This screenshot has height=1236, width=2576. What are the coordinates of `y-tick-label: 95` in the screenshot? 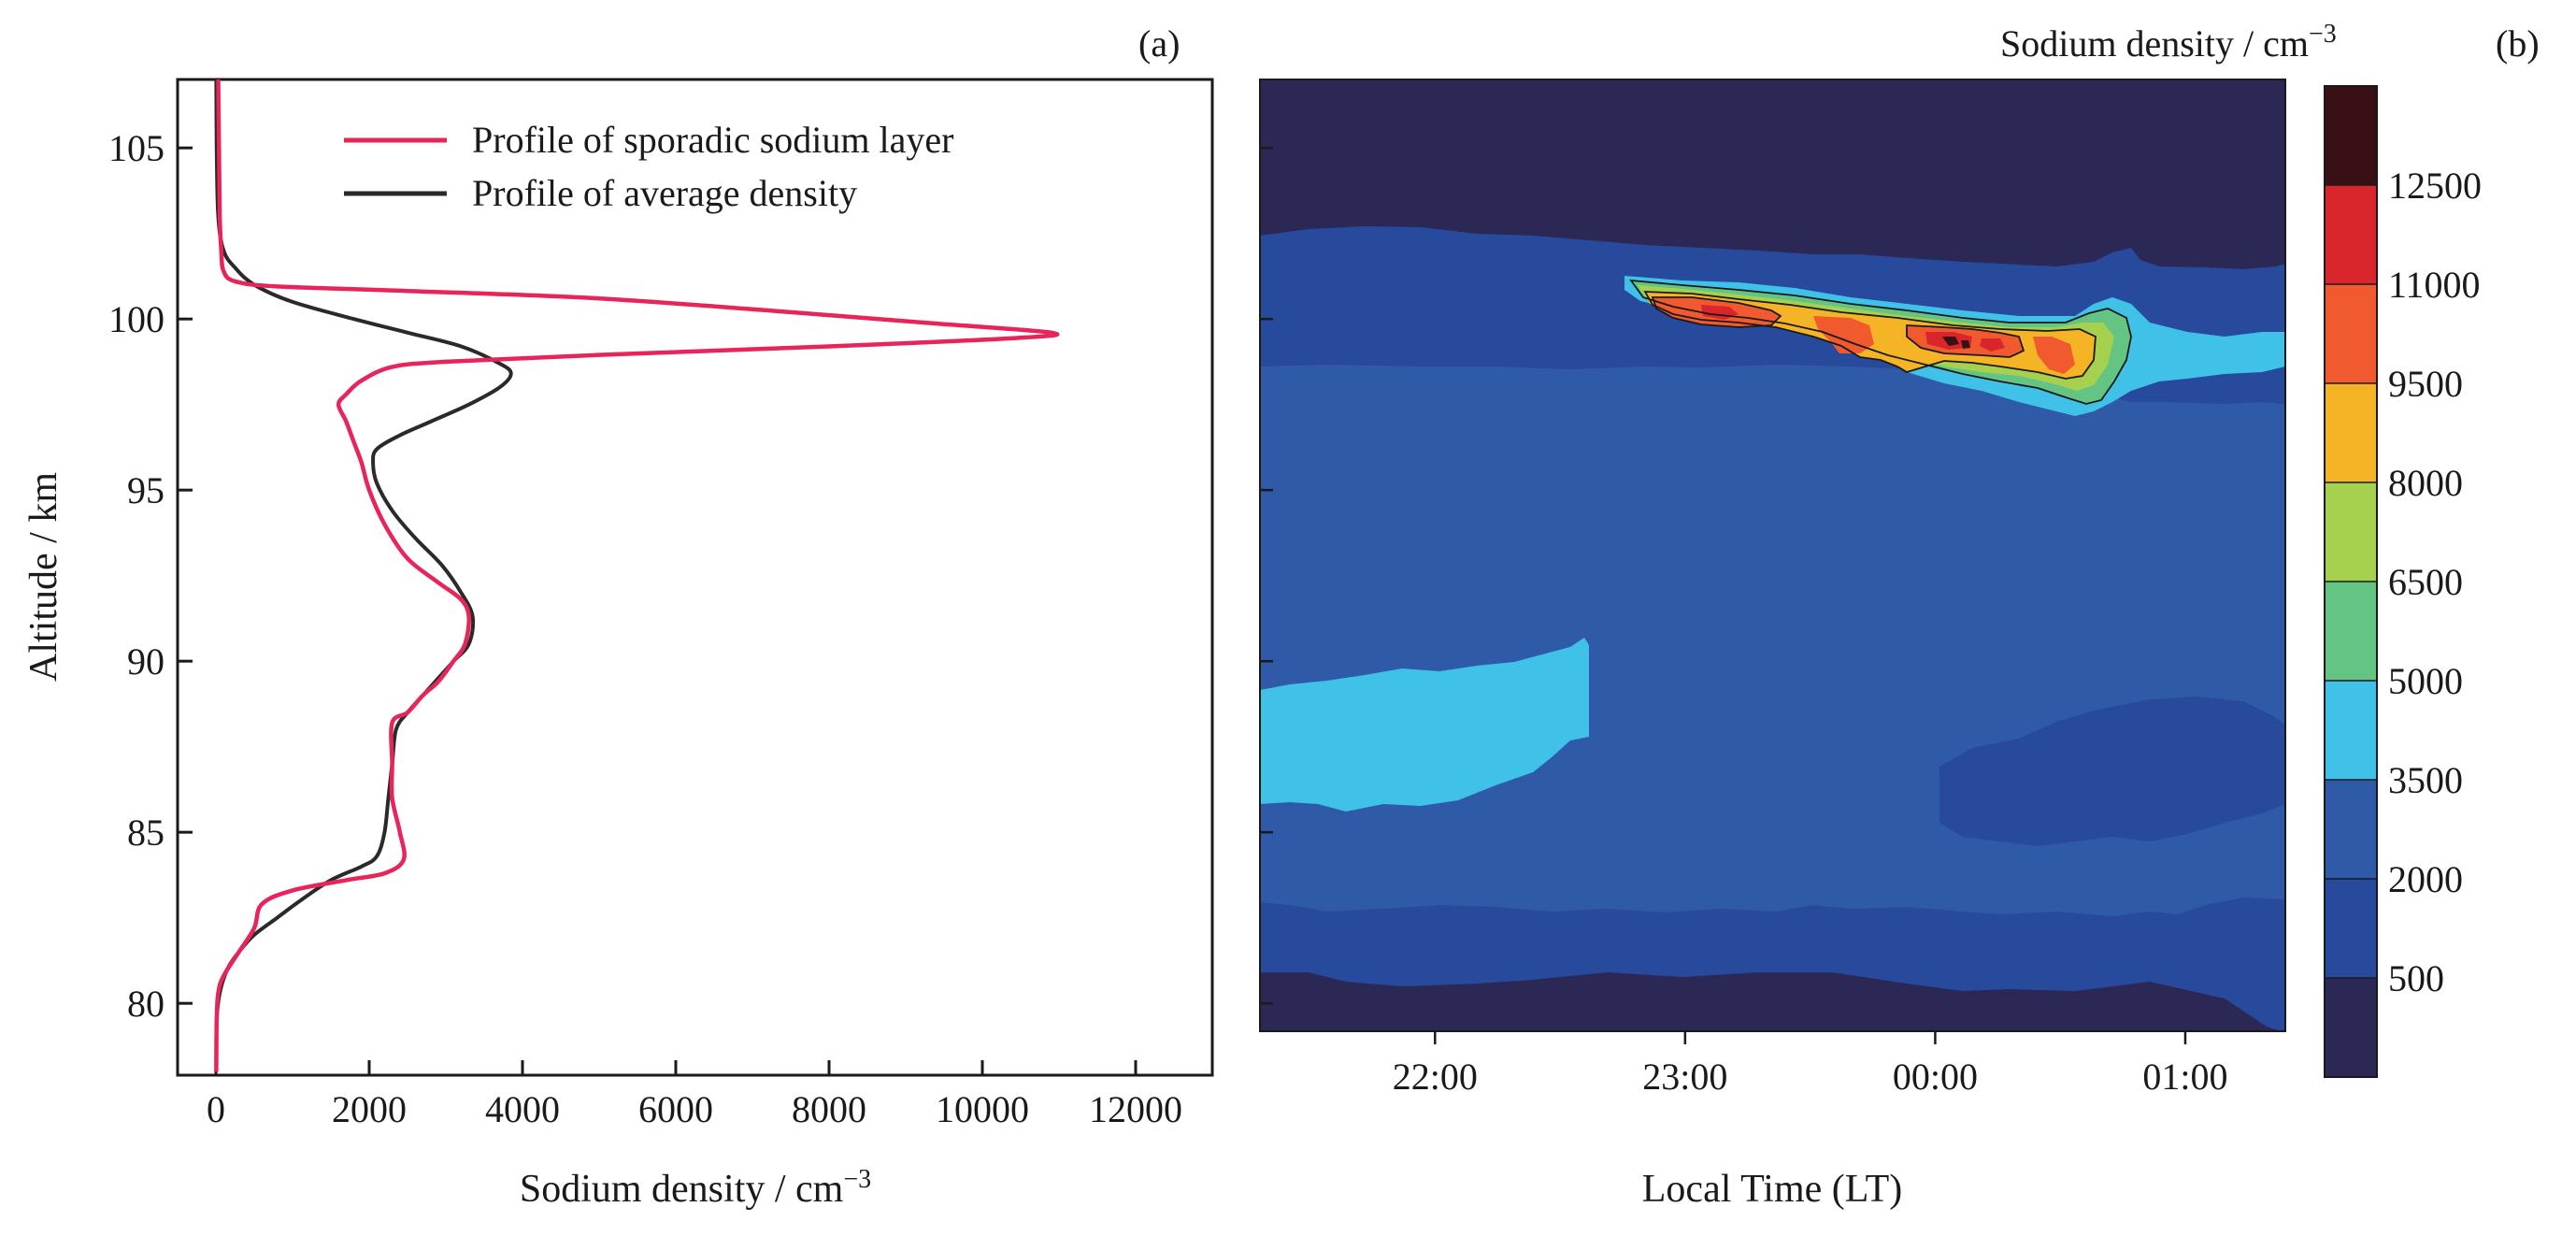 It's located at (146, 490).